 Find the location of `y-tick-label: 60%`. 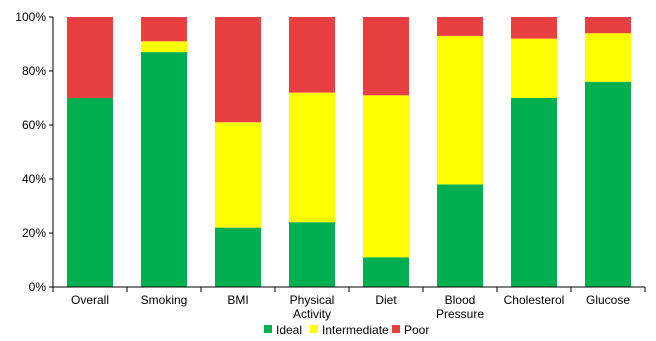

y-tick-label: 60% is located at coordinates (34, 125).